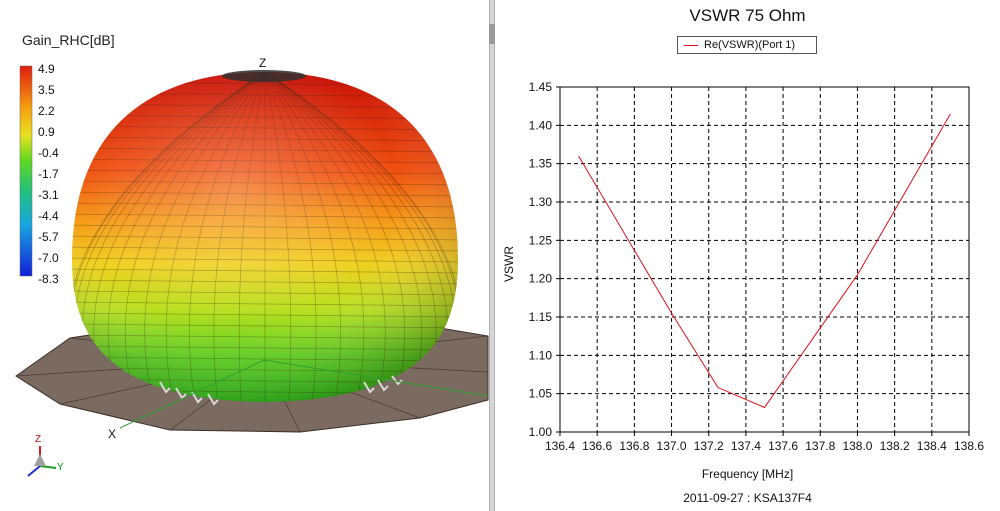 The height and width of the screenshot is (511, 1000). What do you see at coordinates (492, 34) in the screenshot?
I see `splitter-grip` at bounding box center [492, 34].